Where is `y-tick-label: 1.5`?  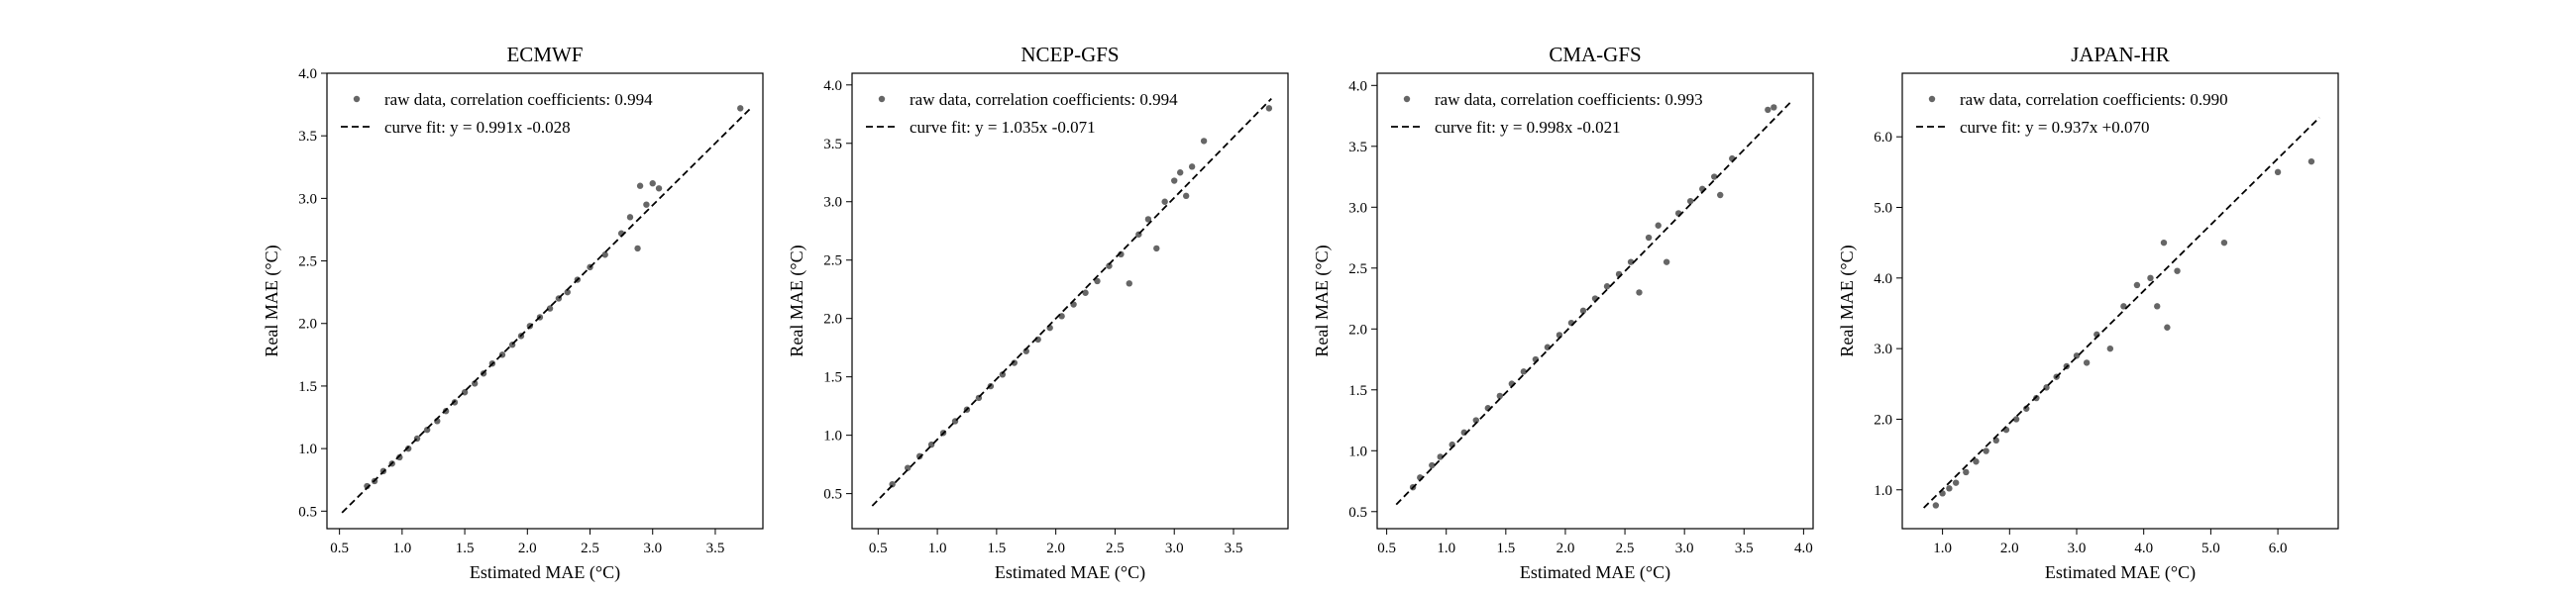
y-tick-label: 1.5 is located at coordinates (307, 387).